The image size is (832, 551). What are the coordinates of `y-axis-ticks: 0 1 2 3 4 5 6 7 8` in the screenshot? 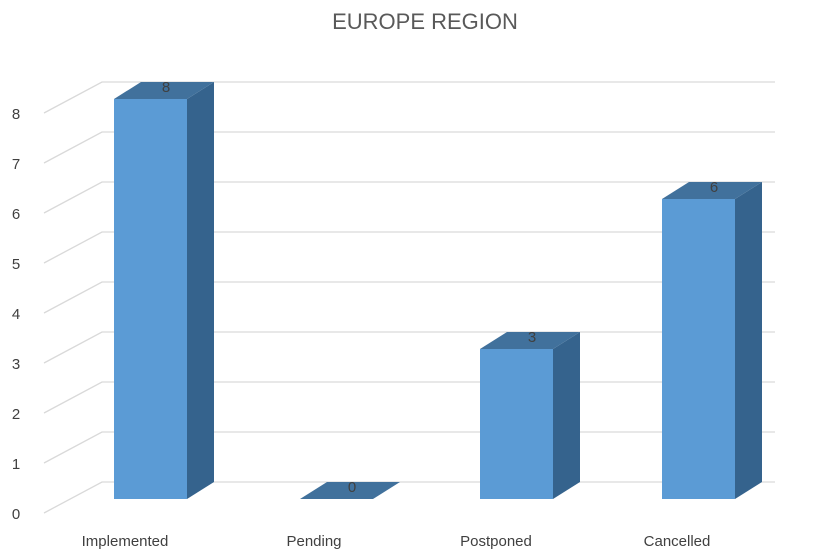 It's located at (16, 314).